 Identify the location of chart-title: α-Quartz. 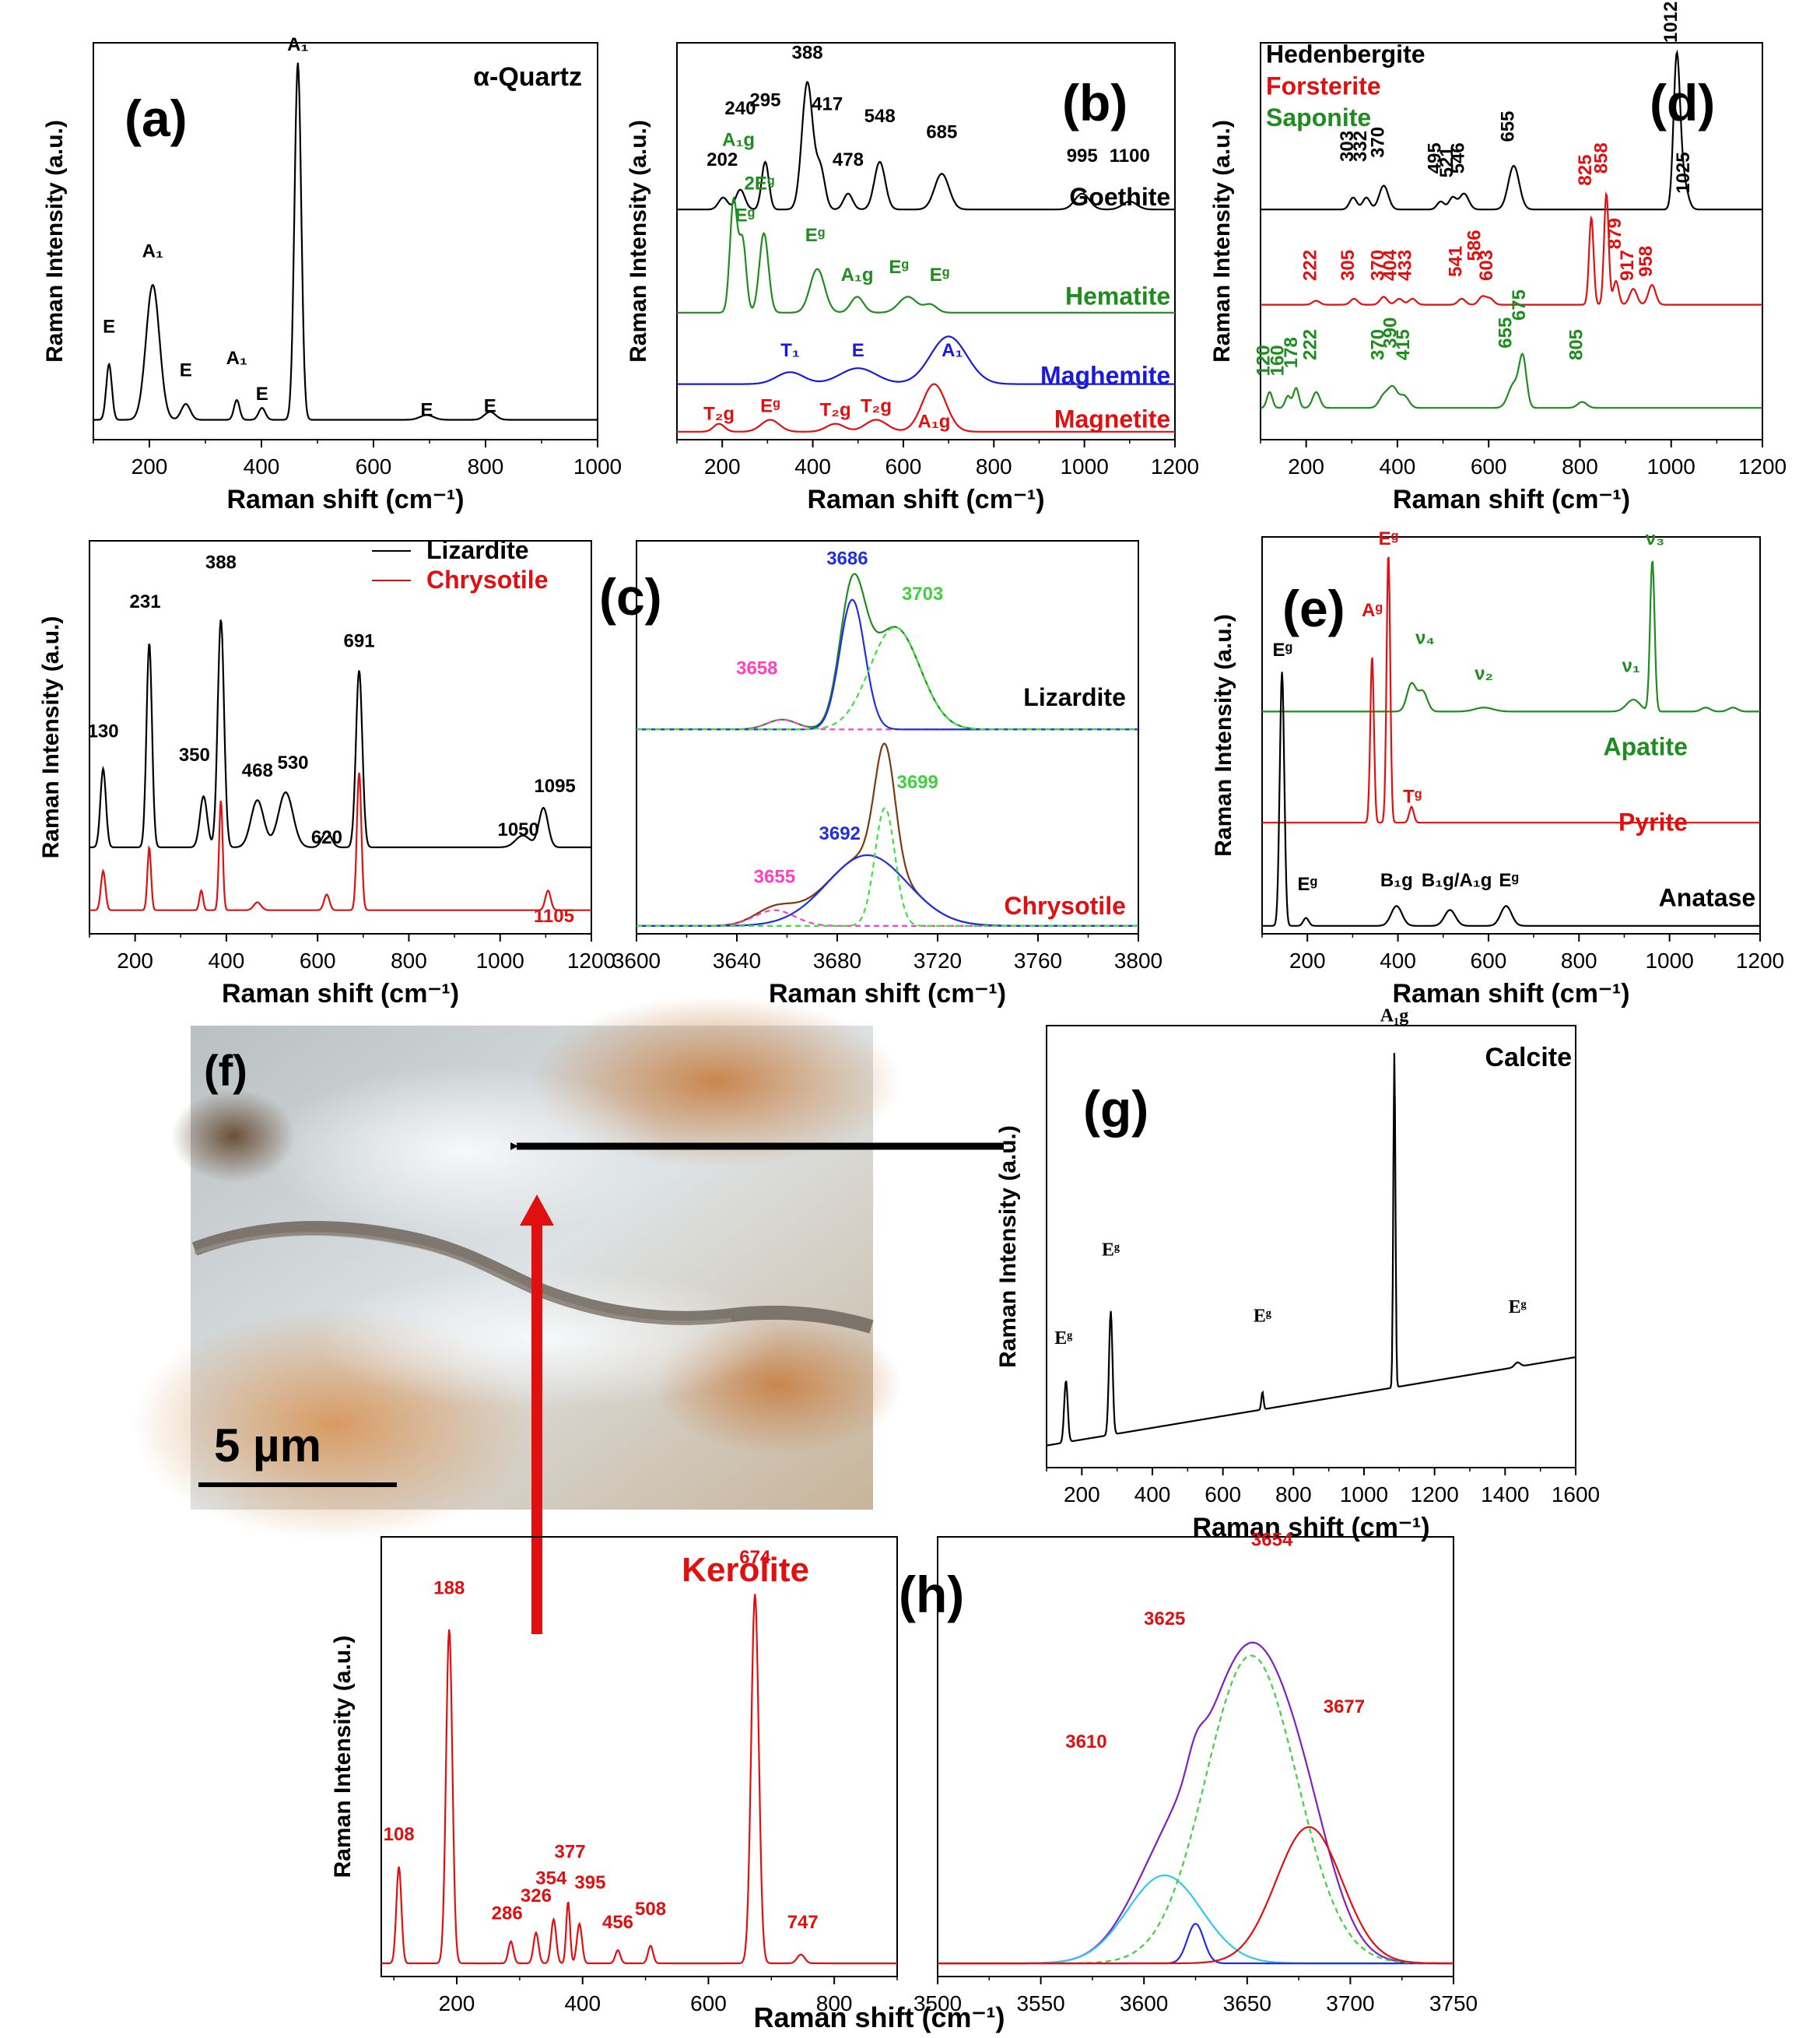
(528, 77).